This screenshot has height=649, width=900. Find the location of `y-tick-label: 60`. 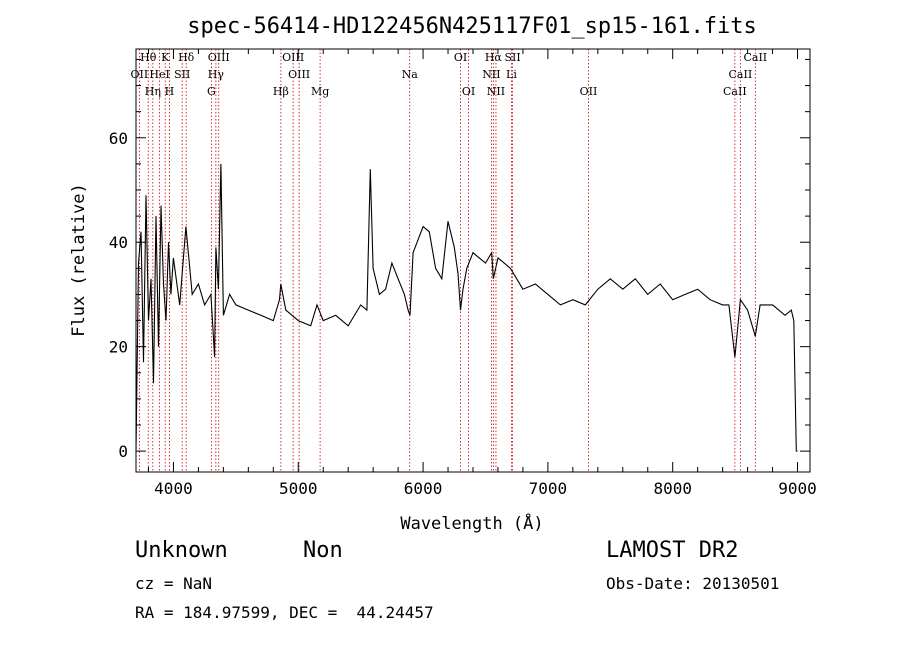

y-tick-label: 60 is located at coordinates (118, 138).